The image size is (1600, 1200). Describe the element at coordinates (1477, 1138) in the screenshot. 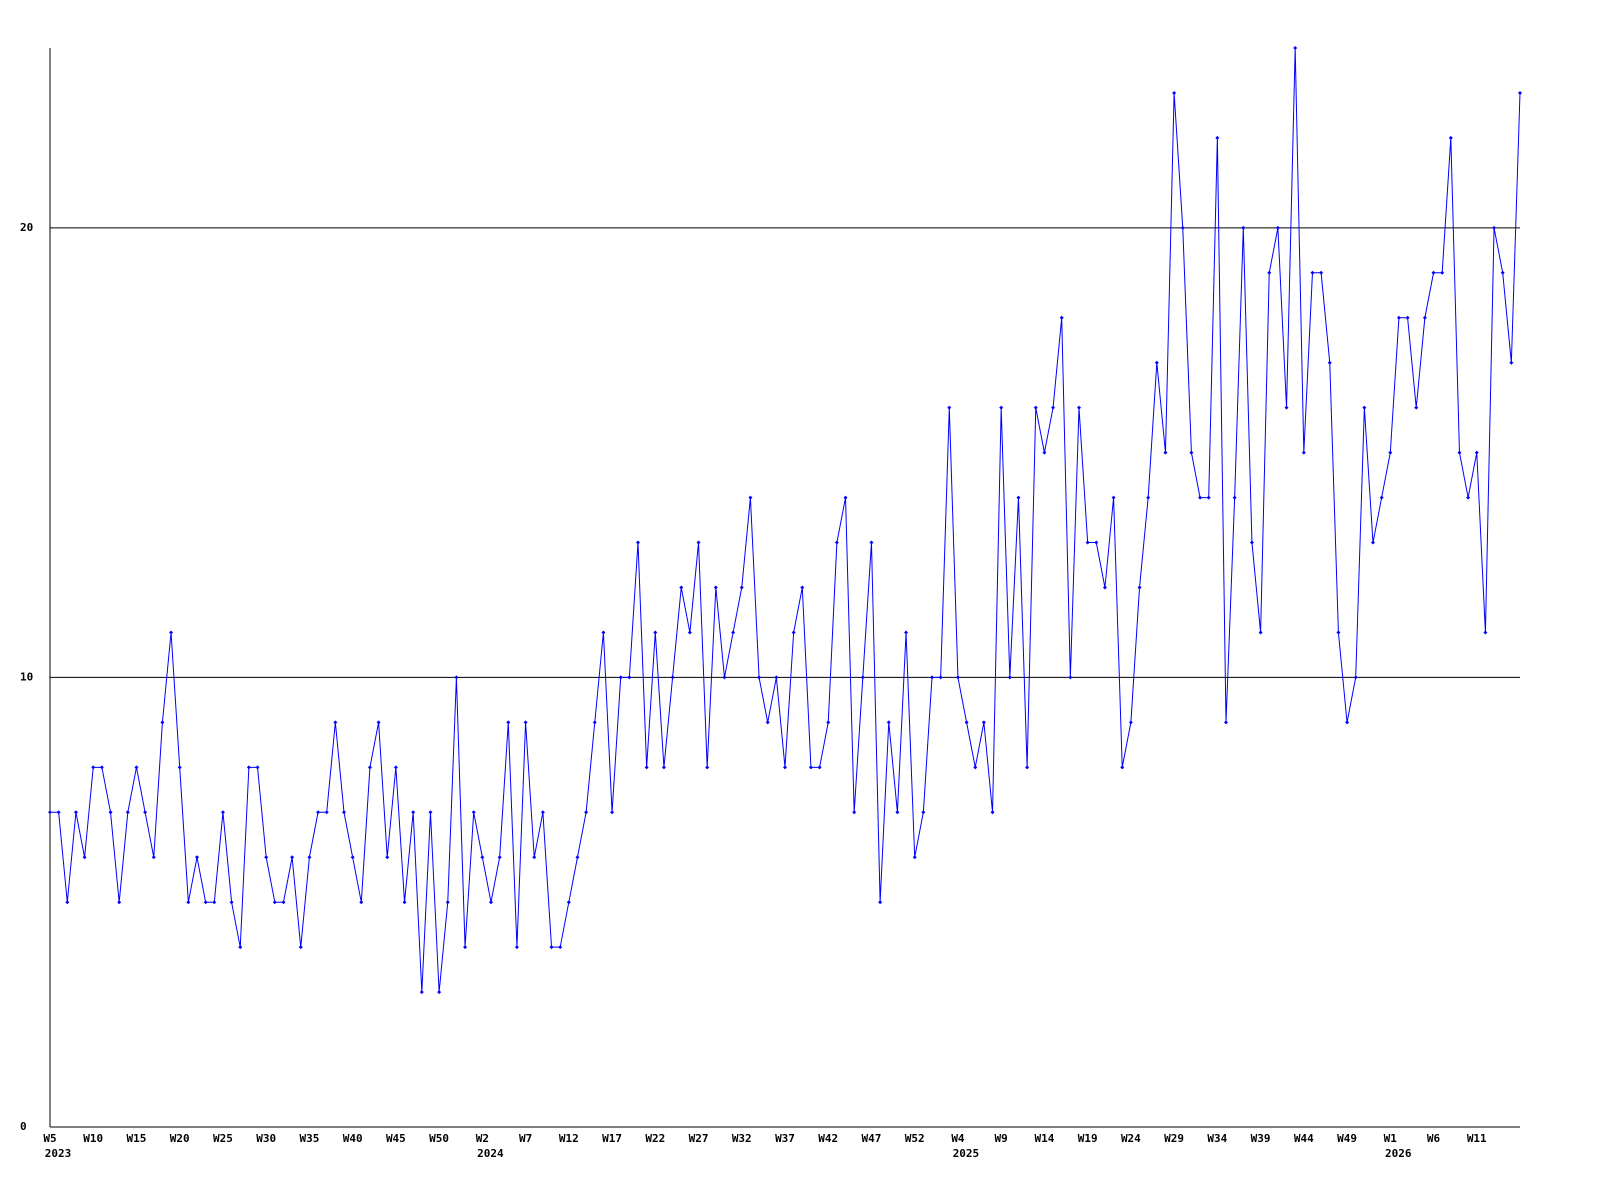

I see `x-tick-label: W11` at that location.